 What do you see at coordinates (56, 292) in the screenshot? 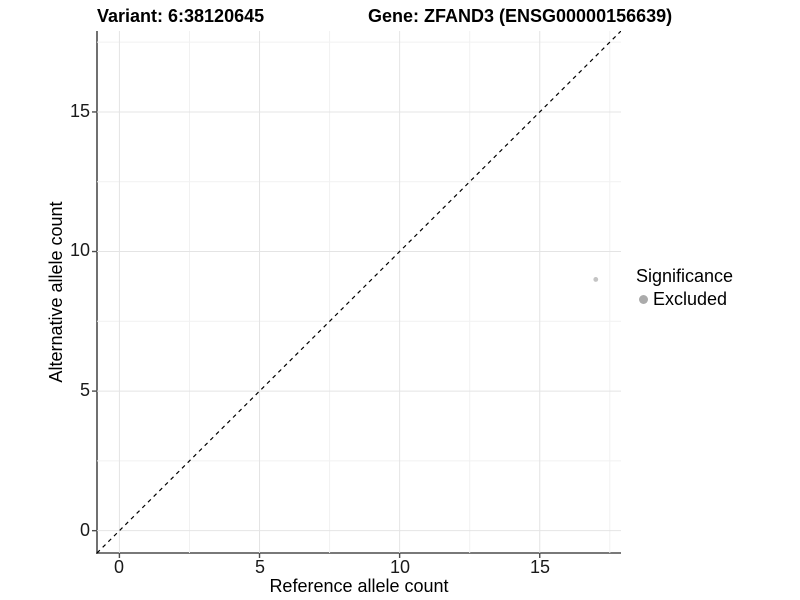
I see `y-axis-title: Alternative allele count` at bounding box center [56, 292].